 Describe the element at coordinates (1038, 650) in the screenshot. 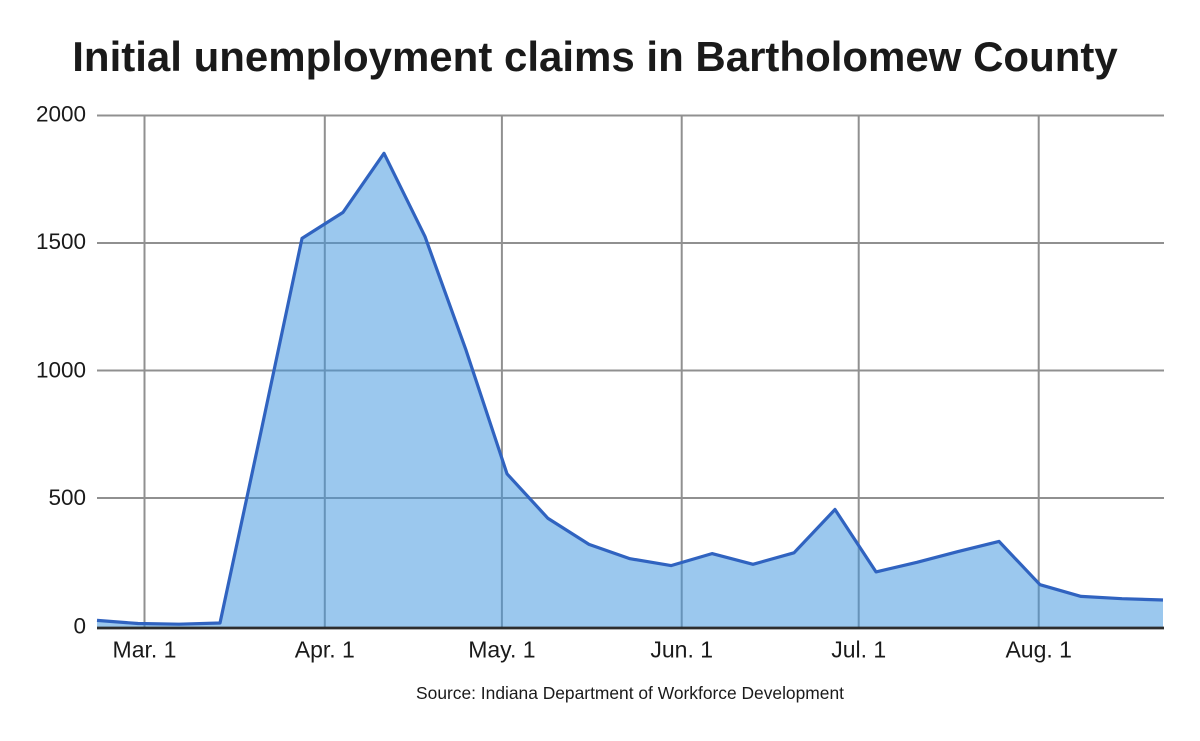

I see `svg-text: Aug. 1` at that location.